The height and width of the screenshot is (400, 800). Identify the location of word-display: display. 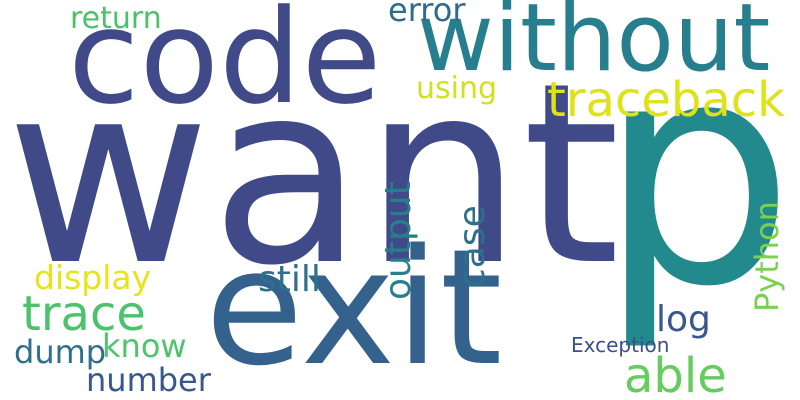
(93, 277).